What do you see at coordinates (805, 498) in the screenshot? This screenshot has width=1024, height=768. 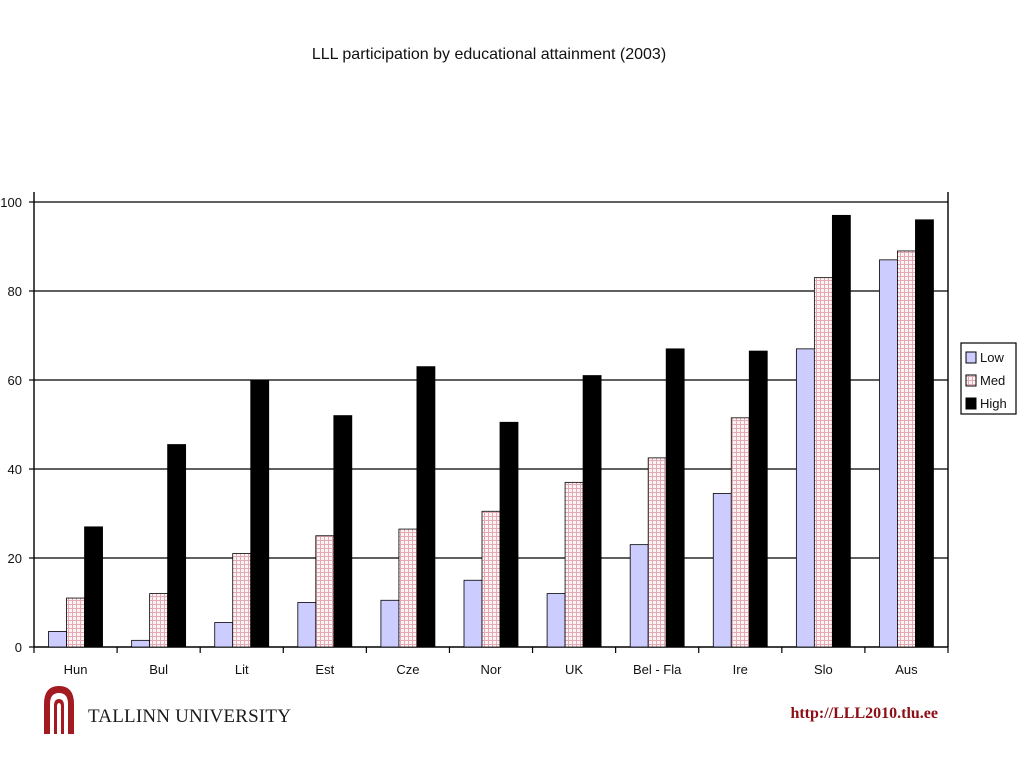 I see `bar-low-slo` at bounding box center [805, 498].